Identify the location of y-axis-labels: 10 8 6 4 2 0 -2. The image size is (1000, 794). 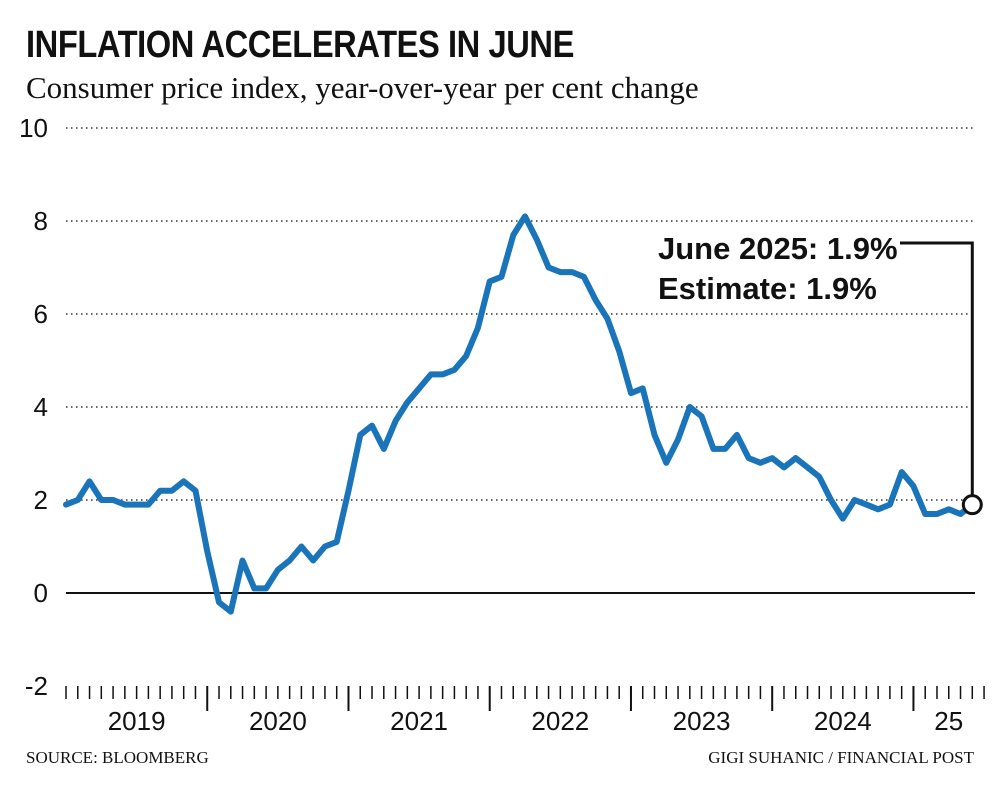
(33, 407).